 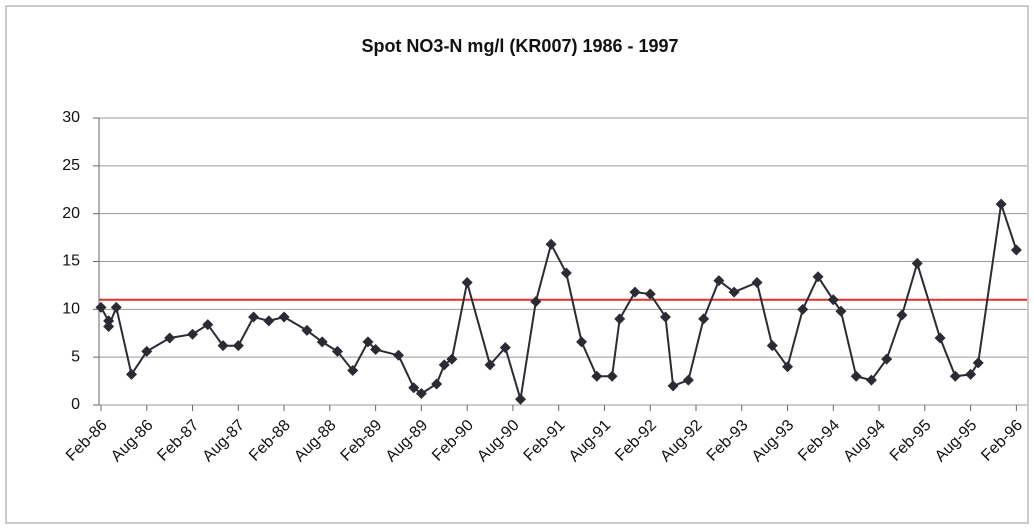 I want to click on y-tick-label: 30, so click(x=71, y=117).